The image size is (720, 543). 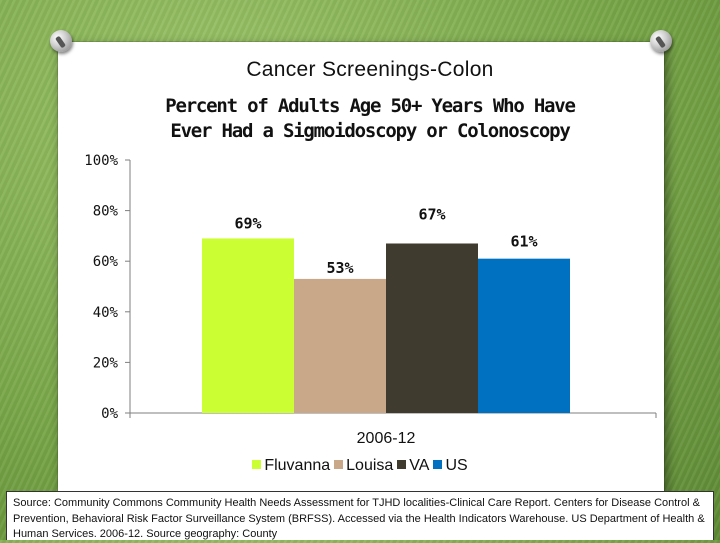 I want to click on data-label: 61%, so click(x=523, y=242).